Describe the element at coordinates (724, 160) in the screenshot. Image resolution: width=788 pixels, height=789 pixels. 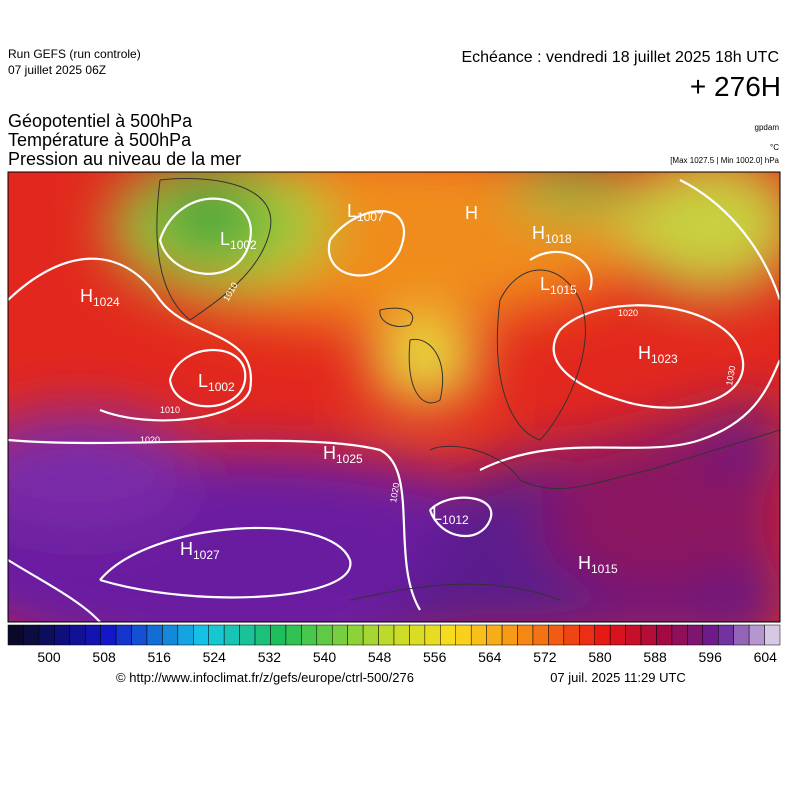
I see `unit: [Max 1027.5 | Min 1002.0] hPa` at that location.